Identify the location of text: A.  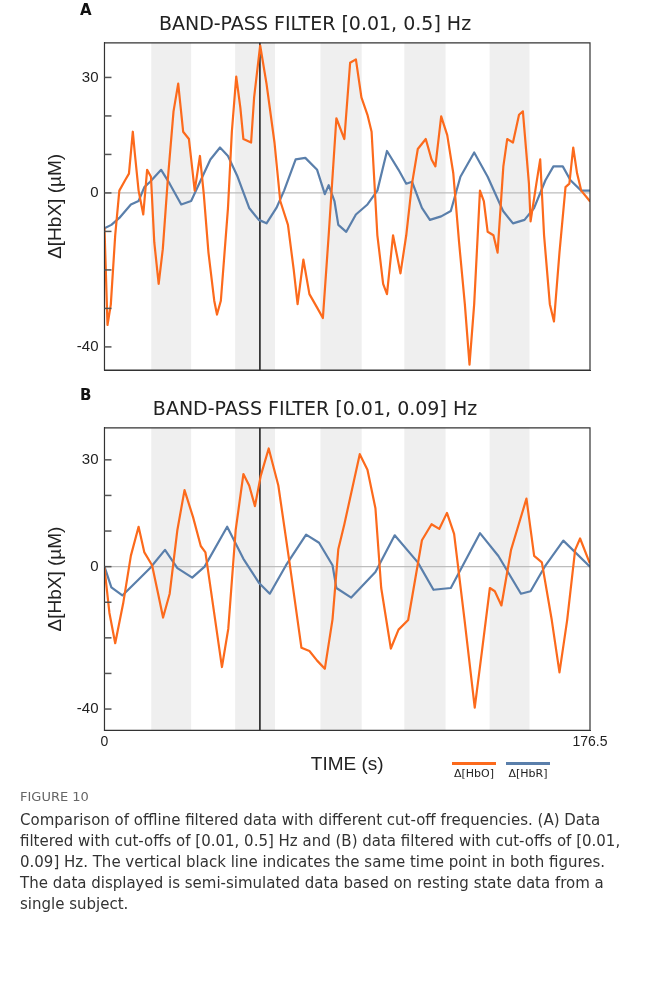
(86, 10).